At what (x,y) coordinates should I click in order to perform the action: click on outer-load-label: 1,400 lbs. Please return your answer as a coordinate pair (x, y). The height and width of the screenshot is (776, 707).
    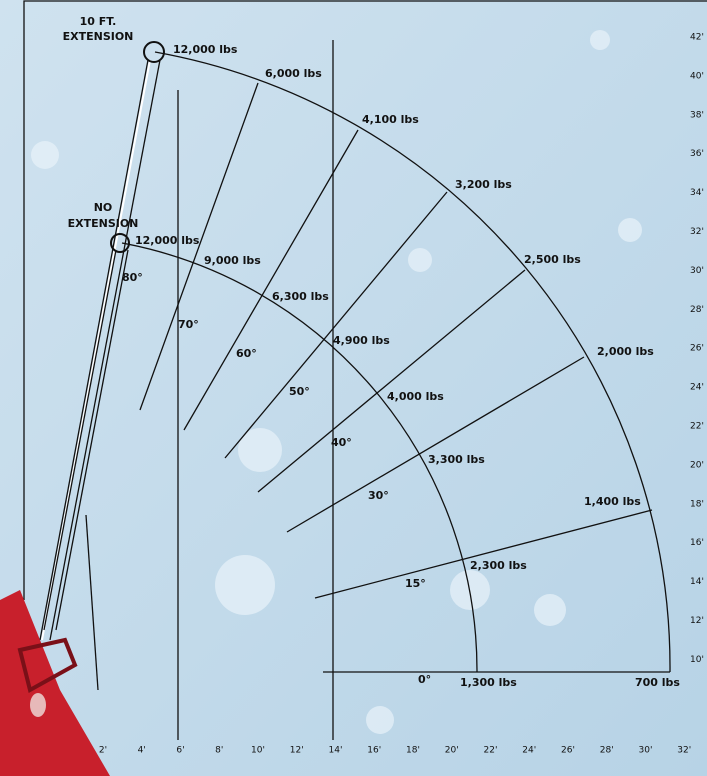
    Looking at the image, I should click on (612, 501).